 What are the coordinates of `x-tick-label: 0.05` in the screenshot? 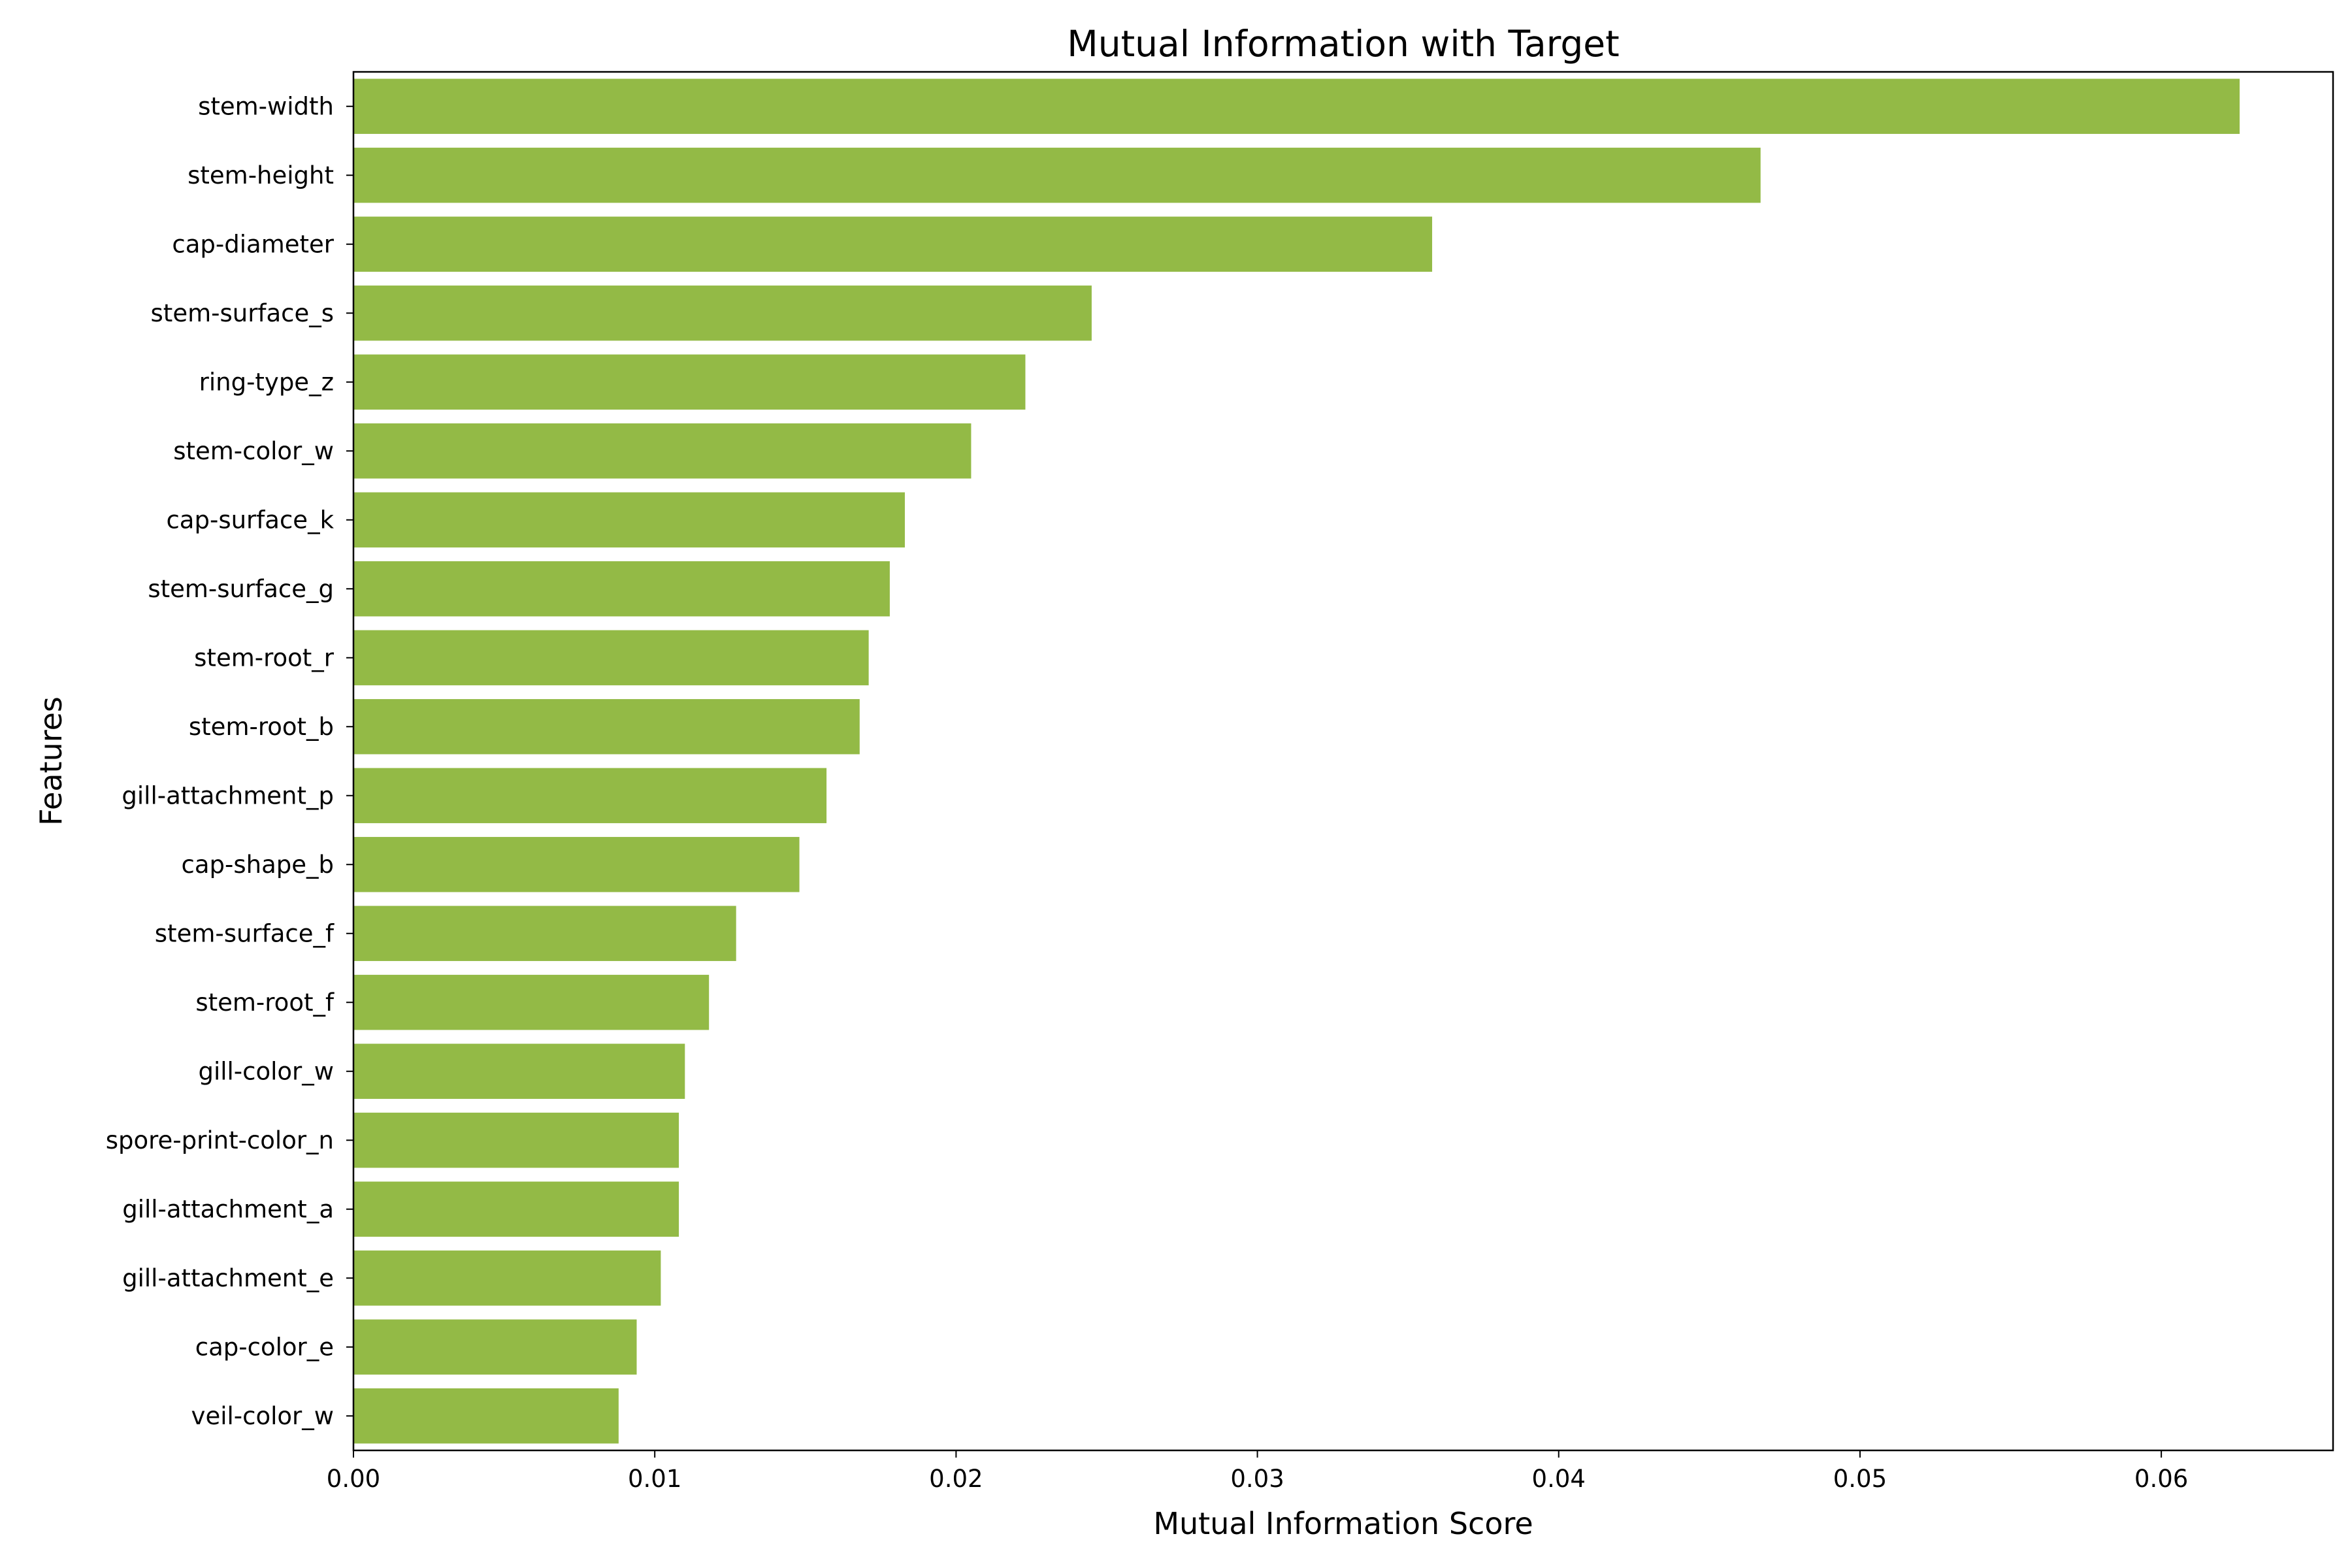 It's located at (1860, 1479).